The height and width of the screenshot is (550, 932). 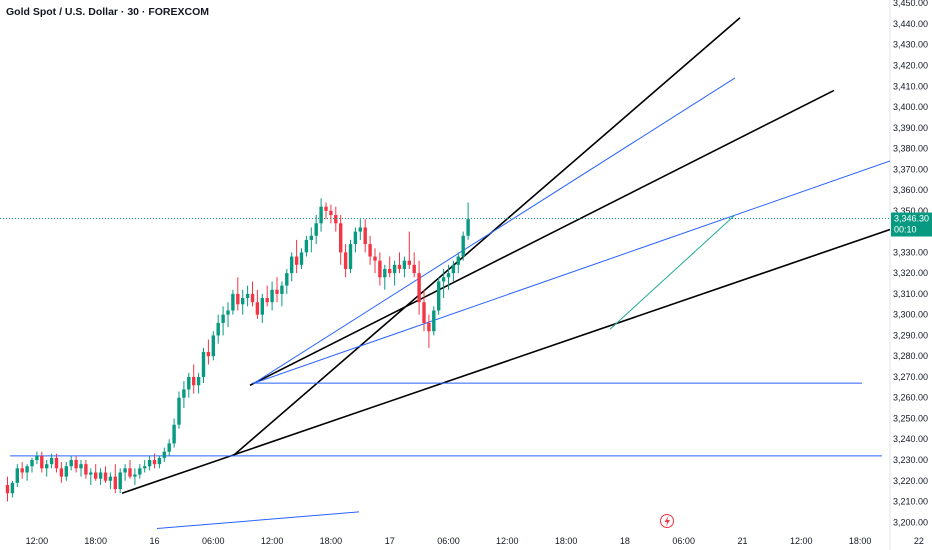 What do you see at coordinates (672, 272) in the screenshot?
I see `green-trend-line` at bounding box center [672, 272].